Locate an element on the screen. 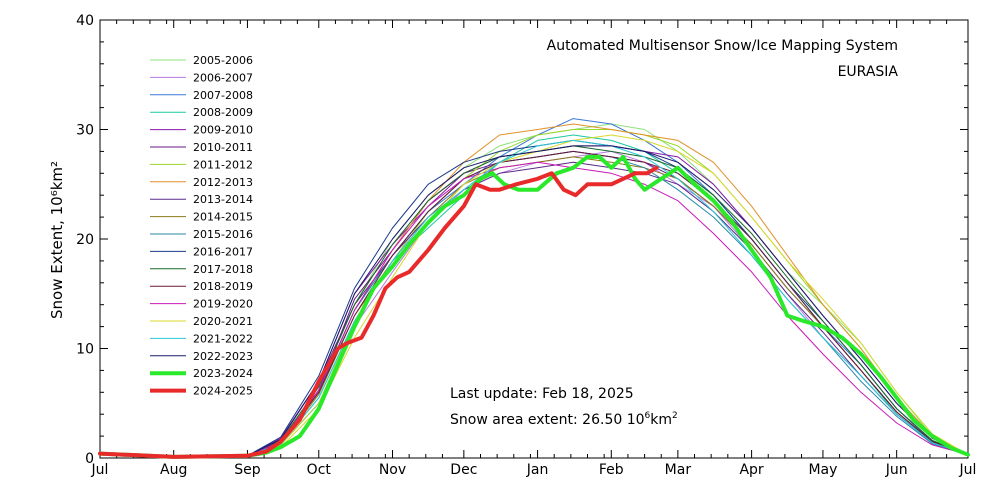 The width and height of the screenshot is (1000, 500). y-tick-label: 0 is located at coordinates (89, 459).